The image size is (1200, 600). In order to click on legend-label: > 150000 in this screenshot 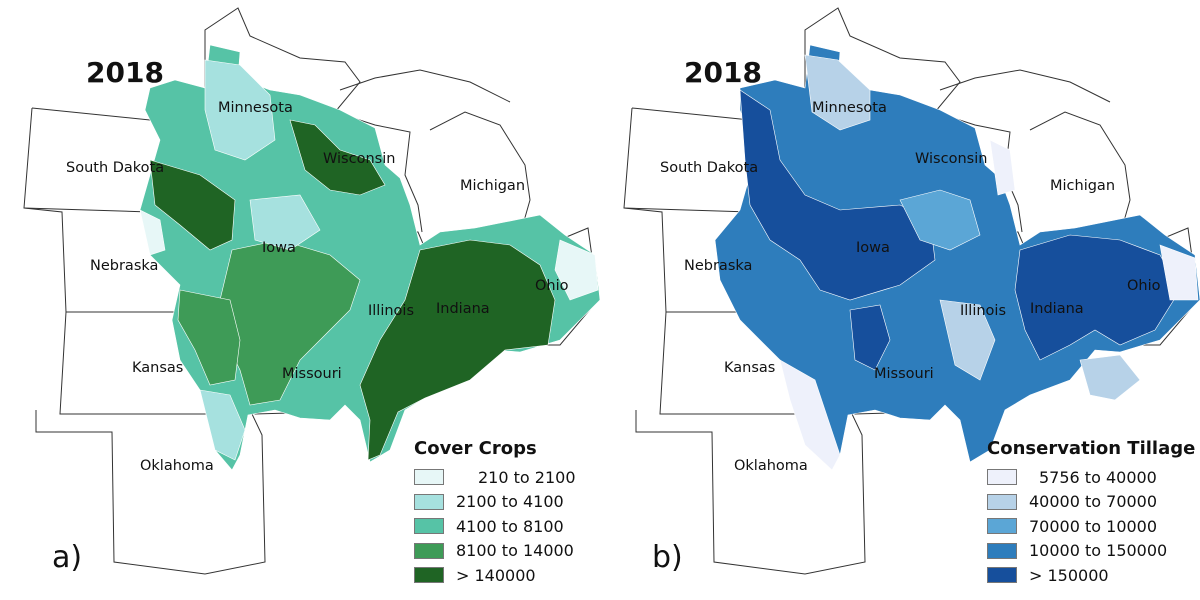, I will do `click(1069, 575)`.